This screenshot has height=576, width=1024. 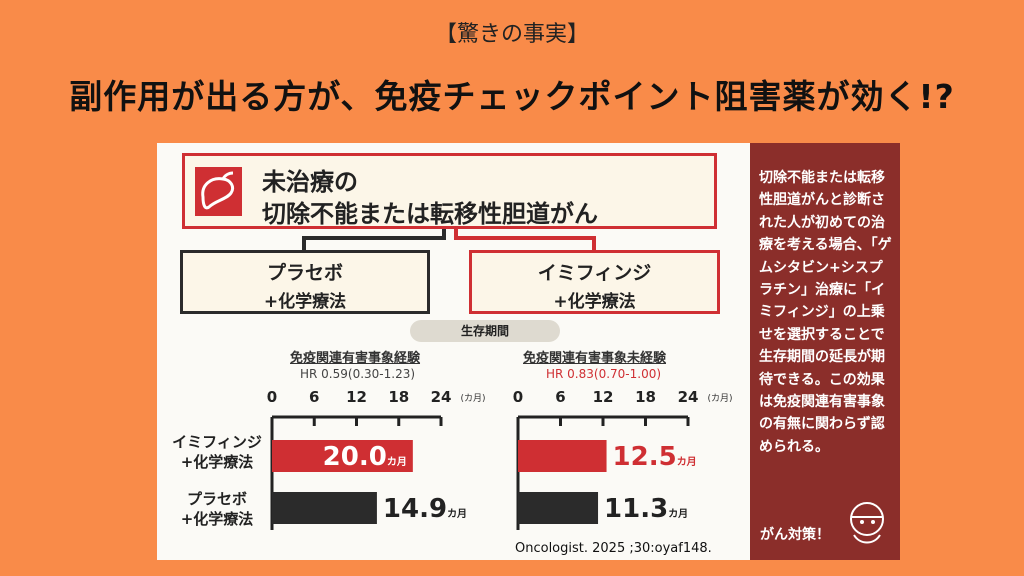 I want to click on citation: Oncologist. 2025 ;30:oyaf148., so click(x=613, y=548).